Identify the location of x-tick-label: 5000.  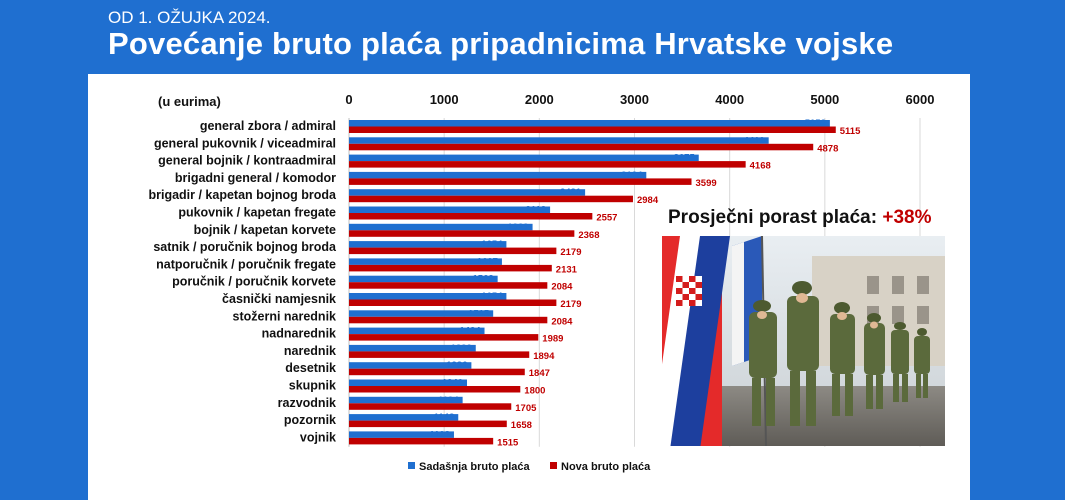
(824, 99).